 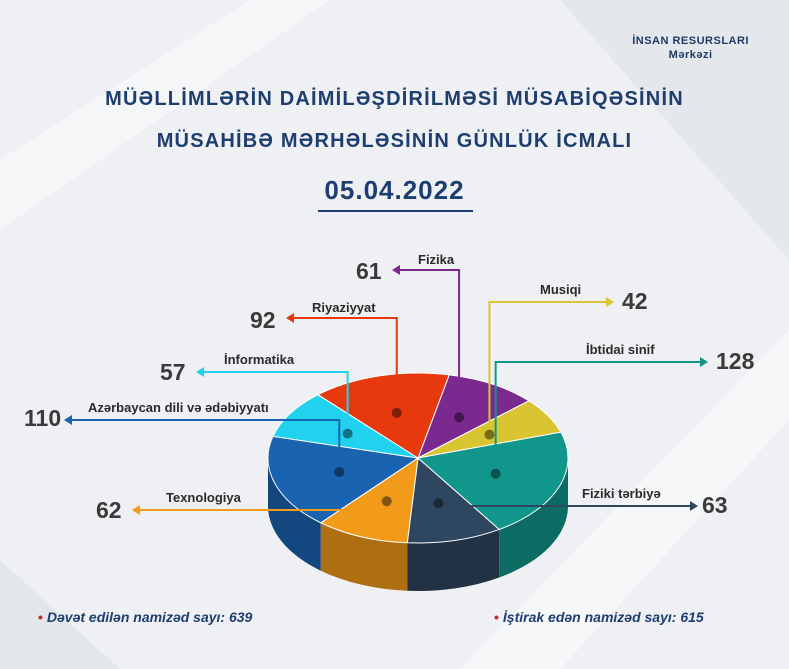 What do you see at coordinates (347, 433) in the screenshot?
I see `anchor-dot-informatika` at bounding box center [347, 433].